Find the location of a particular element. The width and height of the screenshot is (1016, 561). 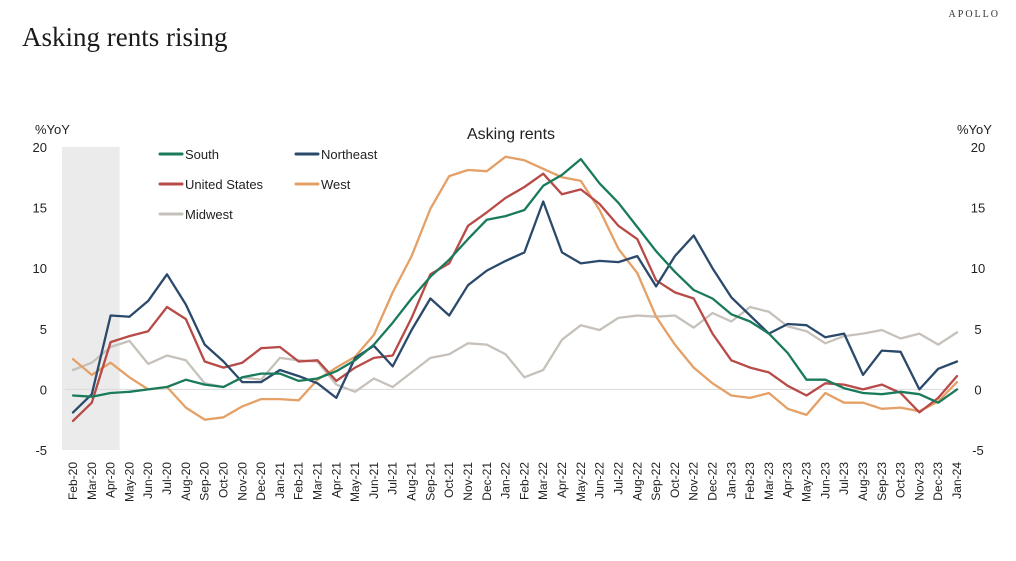

x-tick-label: Mar-22 is located at coordinates (543, 481).